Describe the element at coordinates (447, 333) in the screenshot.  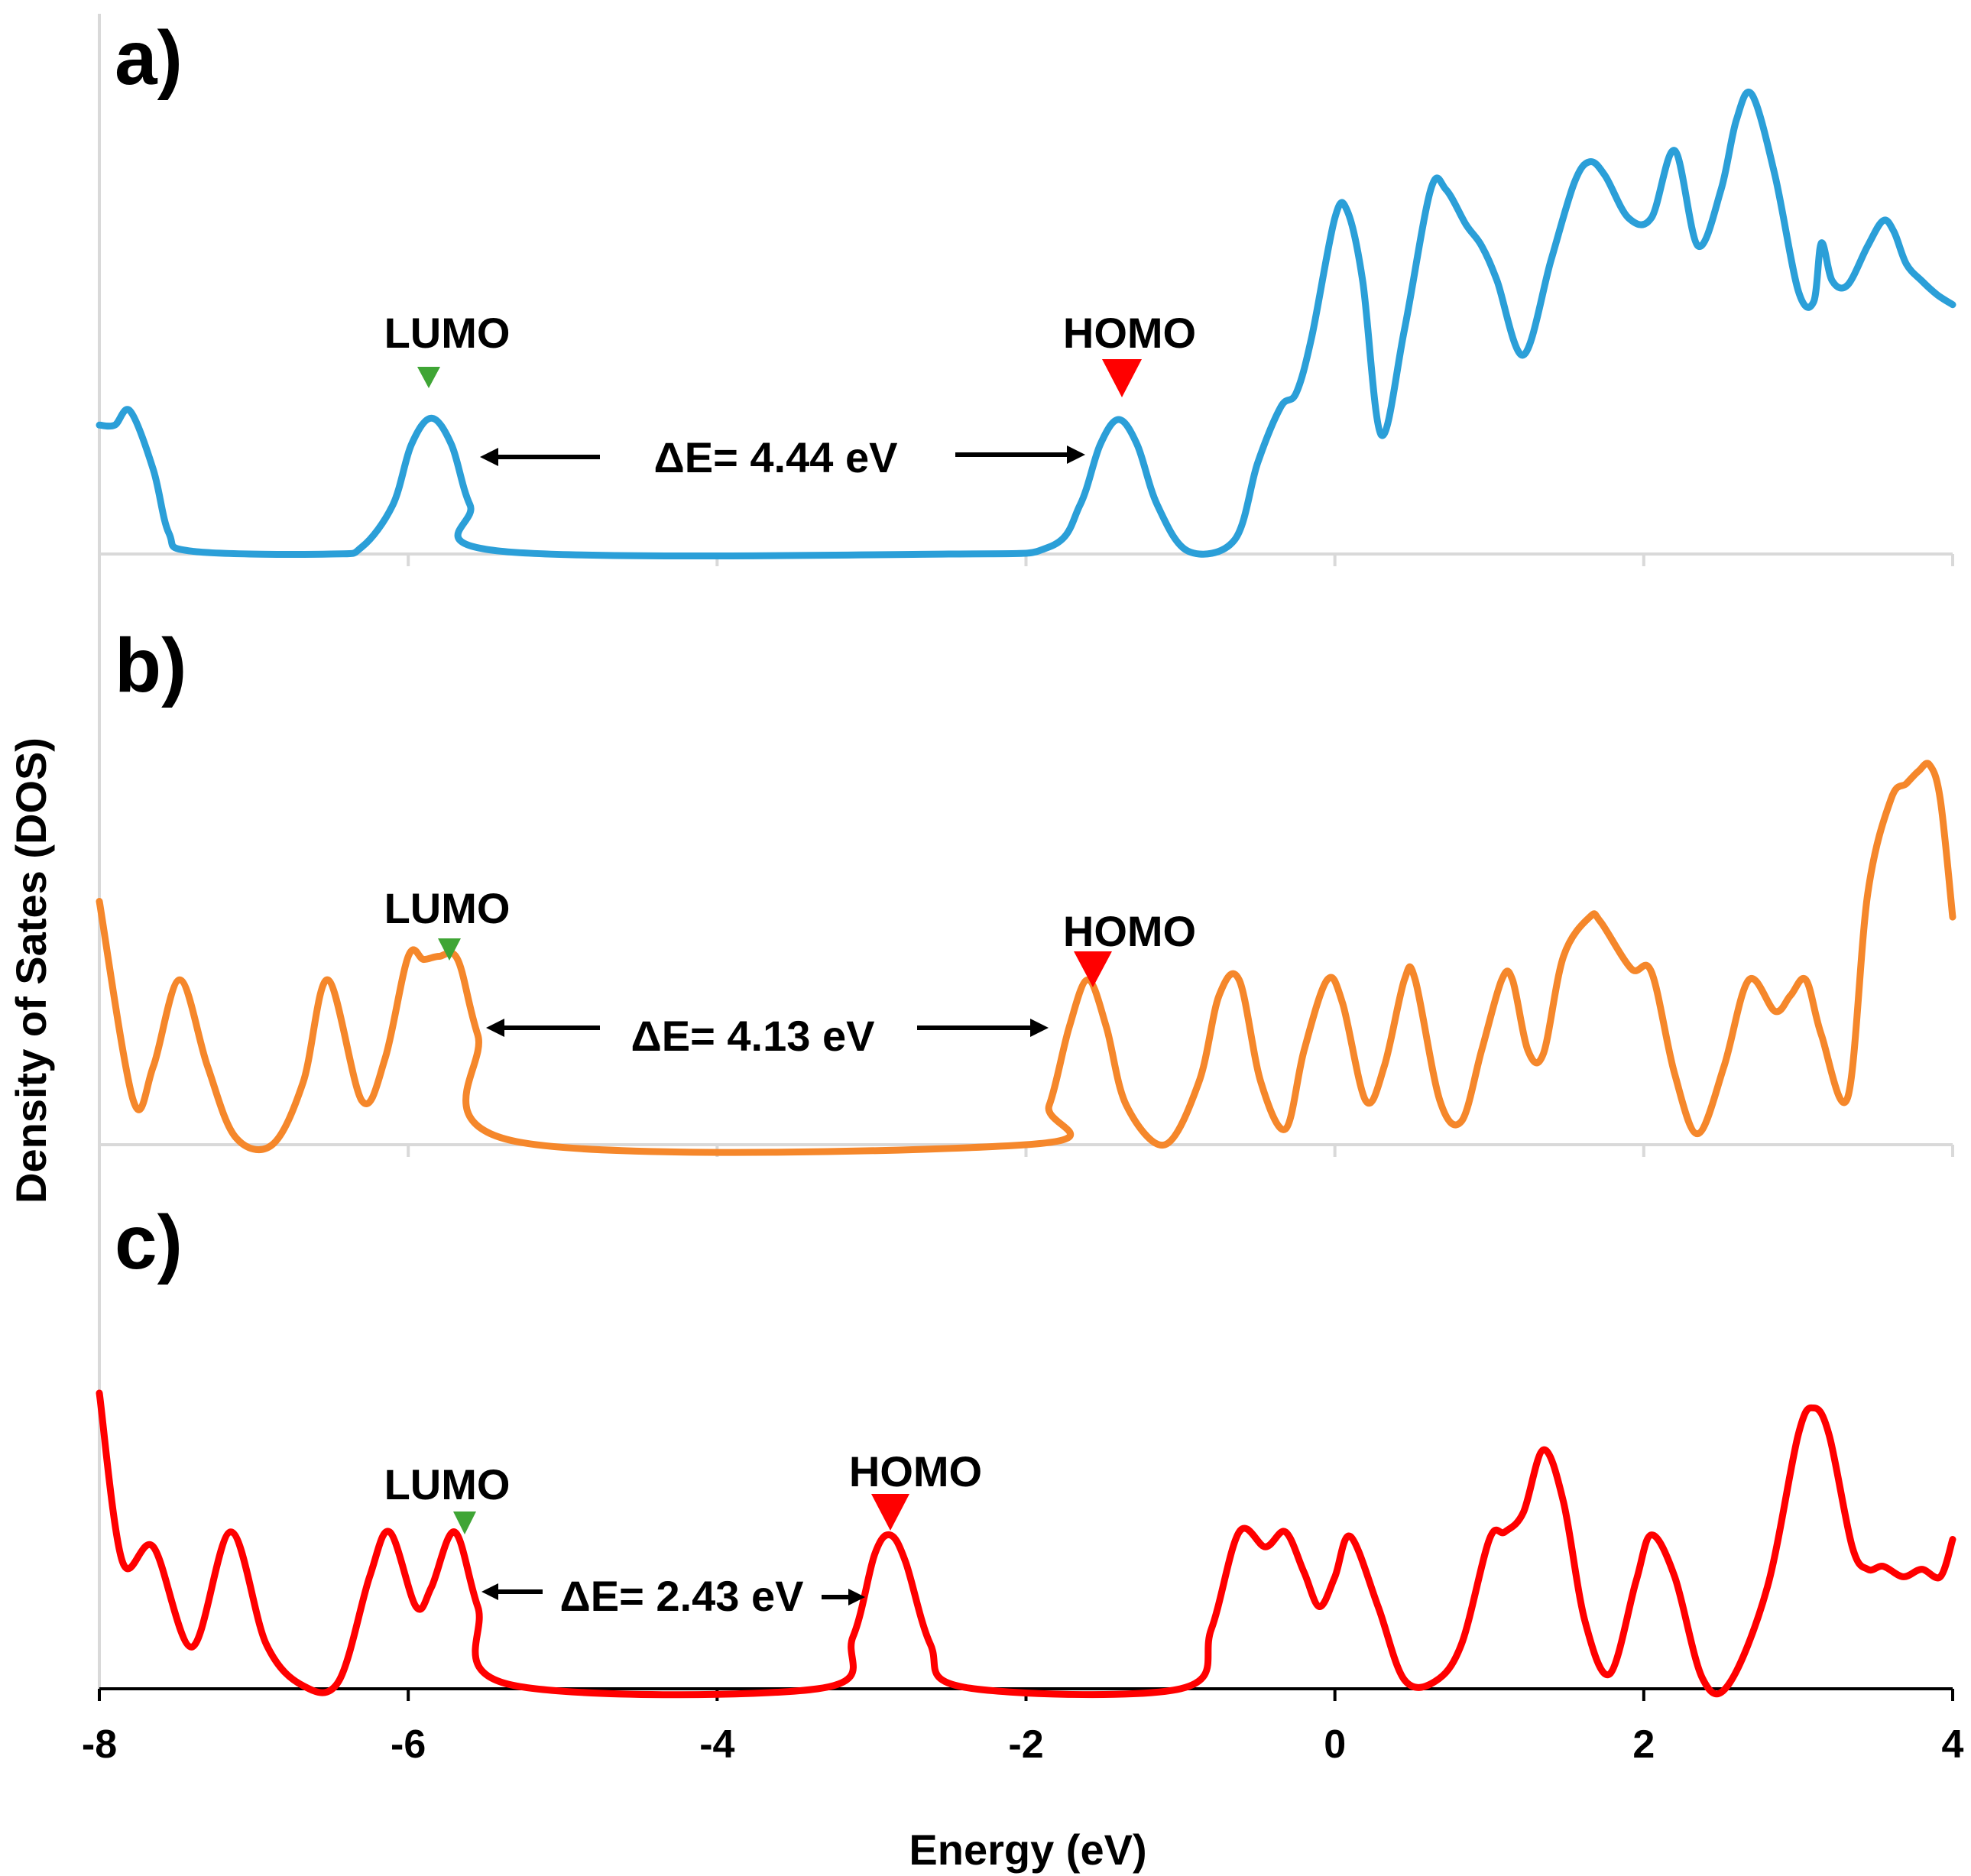
I see `panel-a-lumo-label: LUMO` at that location.